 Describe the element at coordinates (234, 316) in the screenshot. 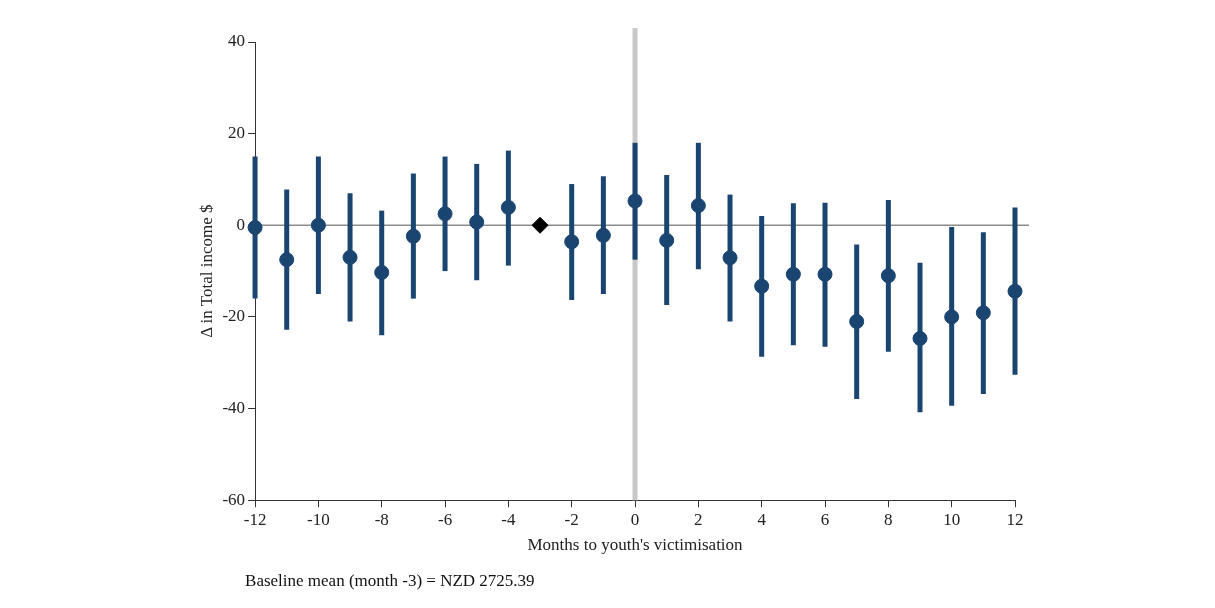

I see `y-tick-label: -20` at that location.